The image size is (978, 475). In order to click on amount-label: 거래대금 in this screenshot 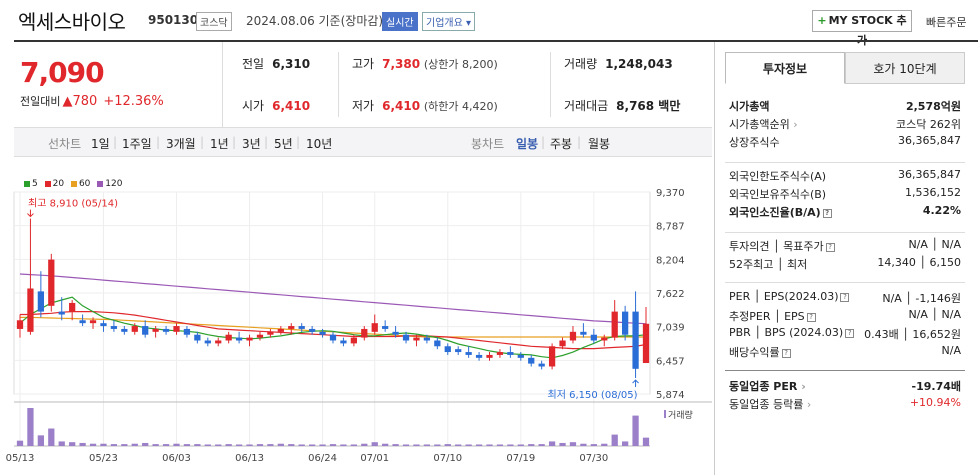, I will do `click(586, 106)`.